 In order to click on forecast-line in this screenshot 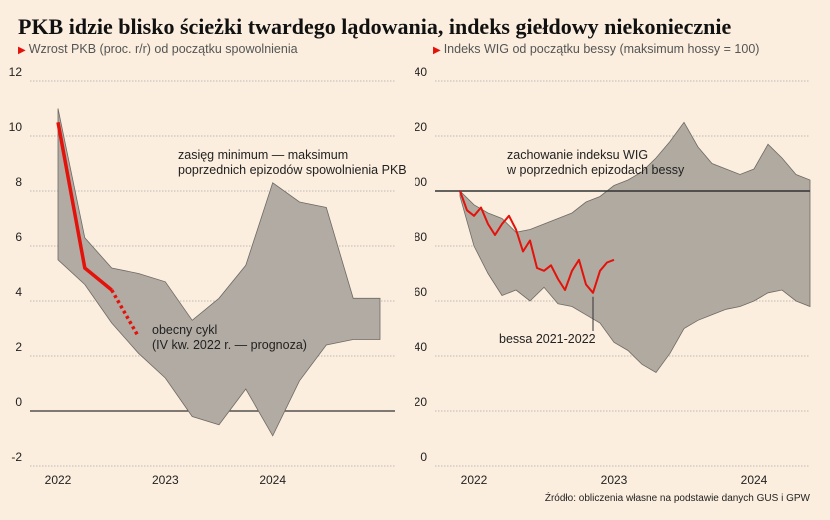, I will do `click(125, 313)`.